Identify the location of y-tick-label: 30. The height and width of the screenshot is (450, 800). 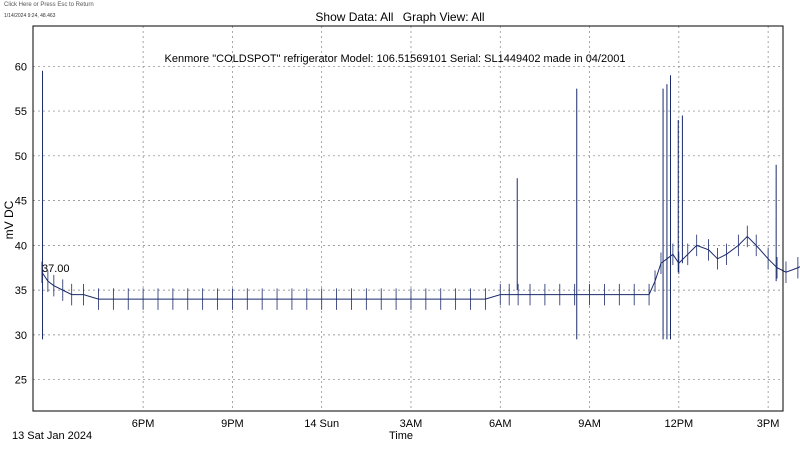
(21, 336).